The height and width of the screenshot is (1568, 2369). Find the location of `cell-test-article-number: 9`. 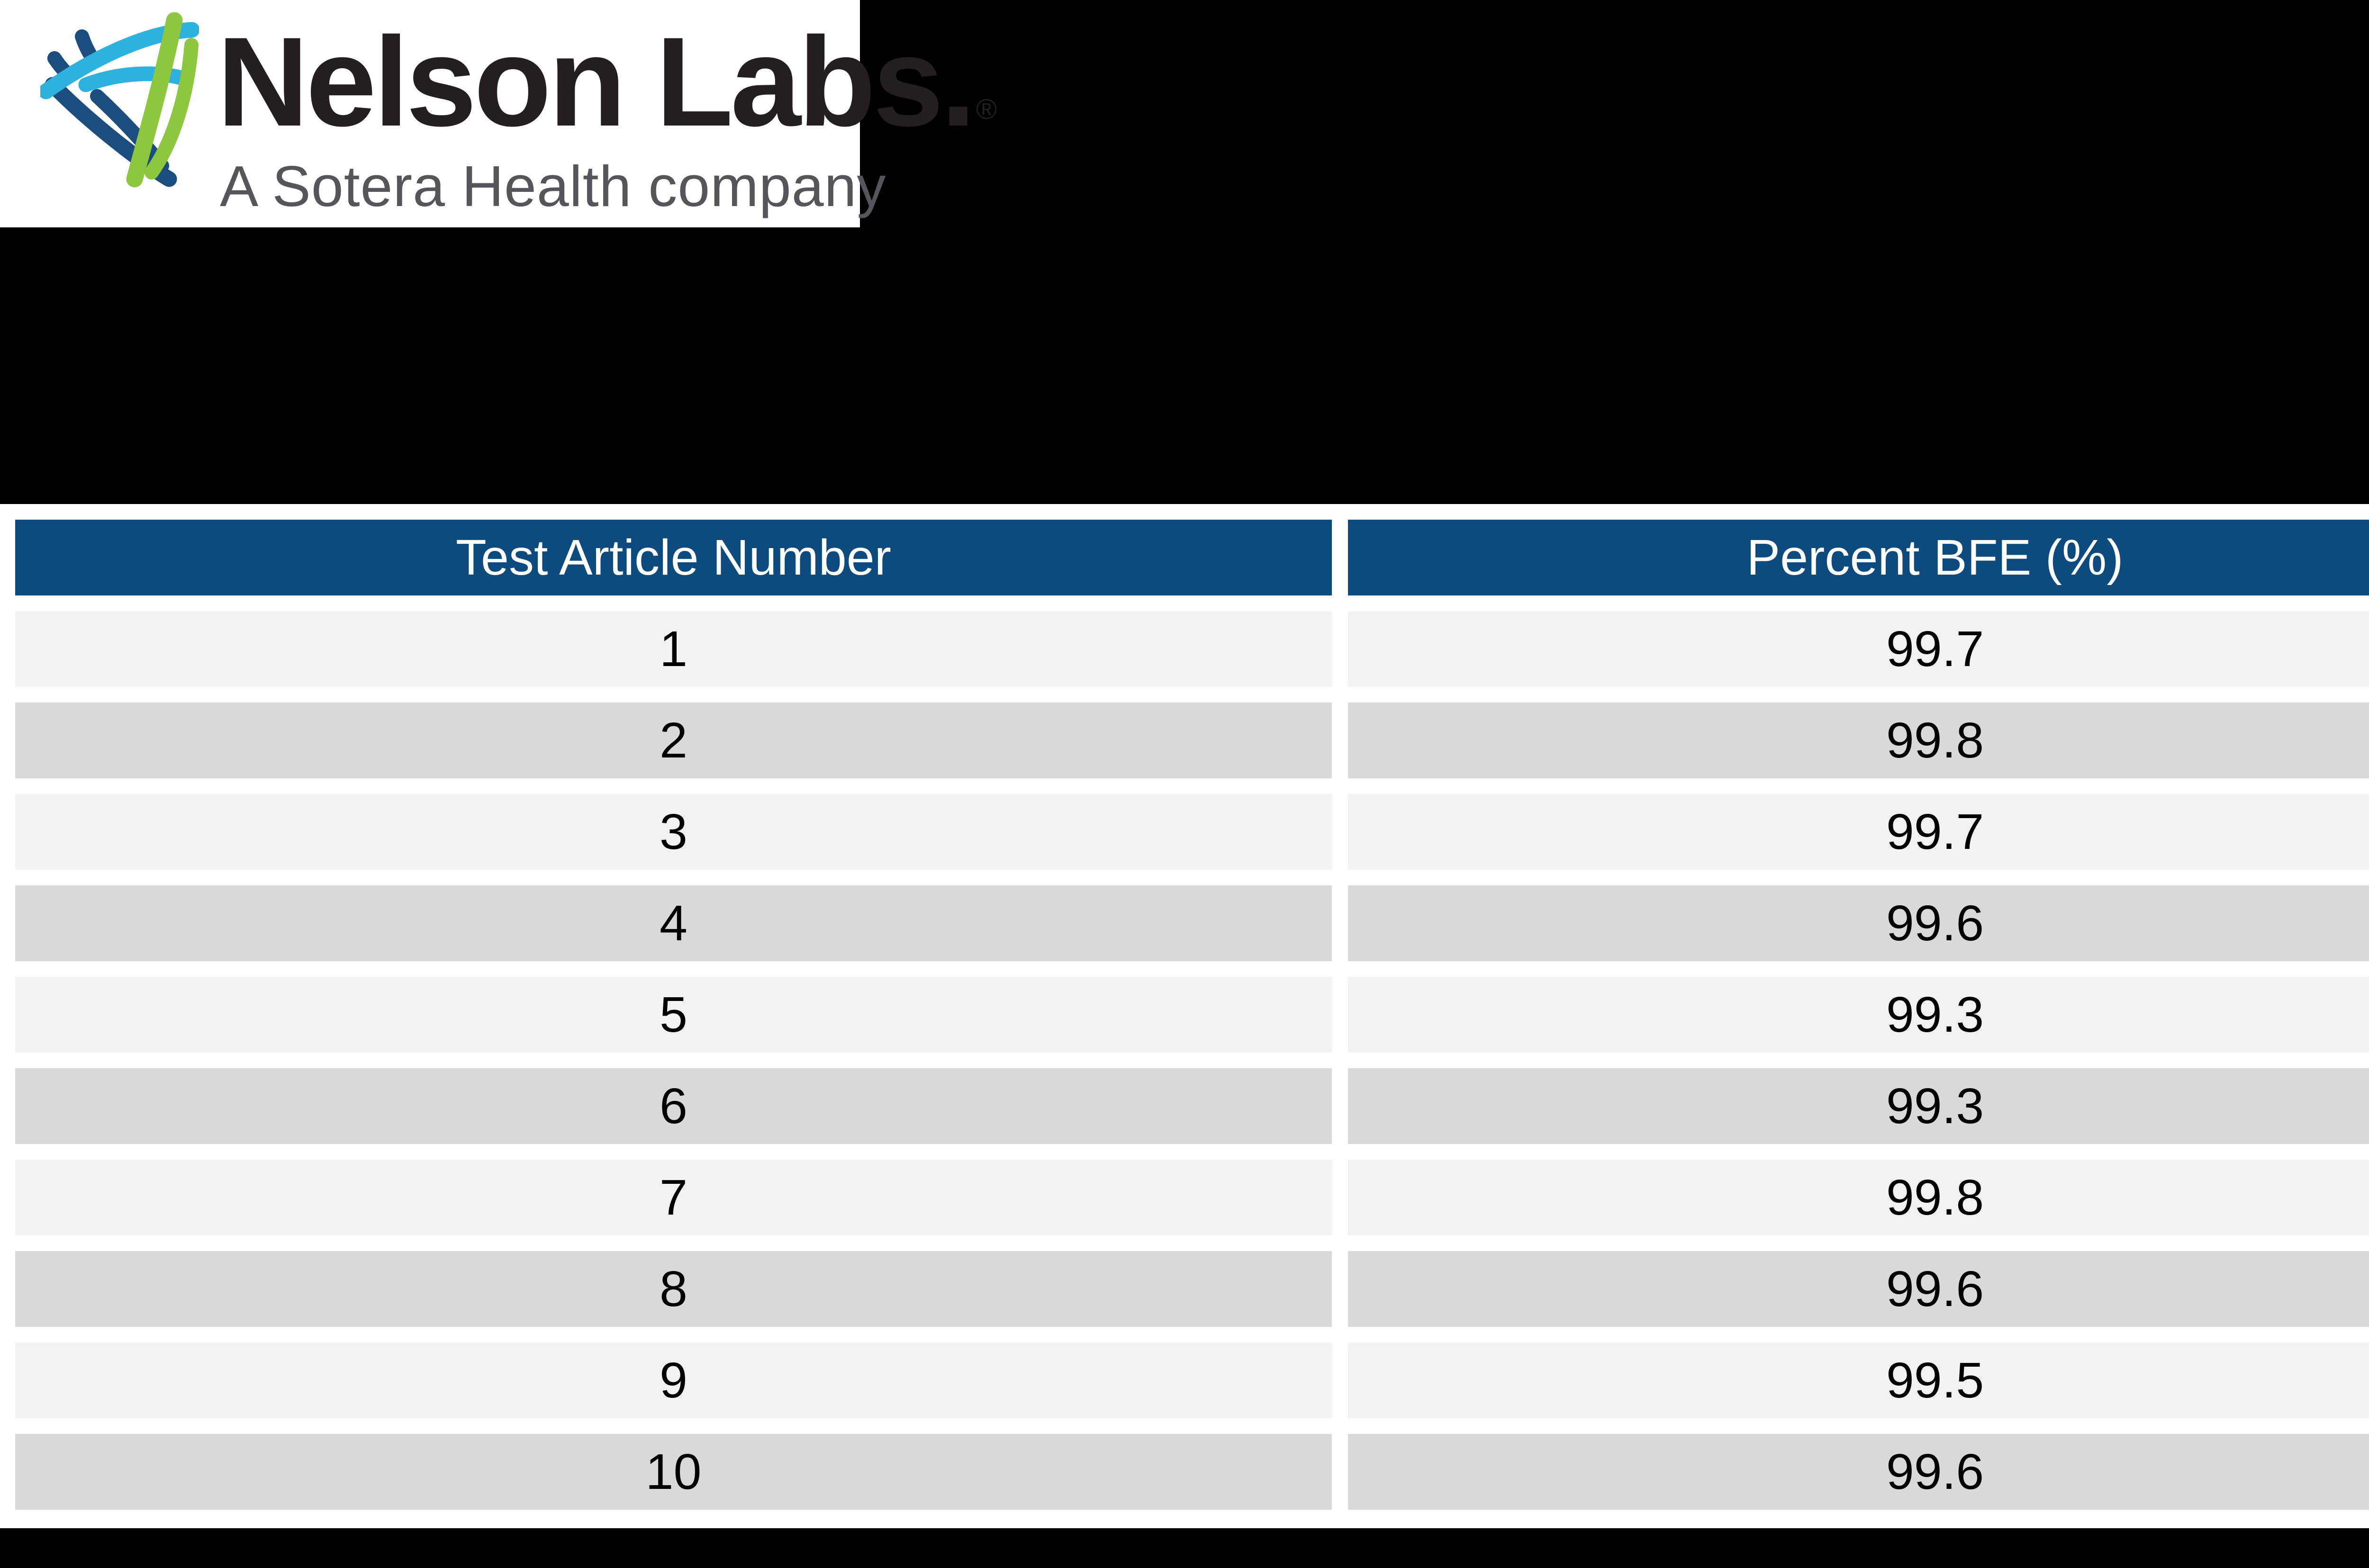

cell-test-article-number: 9 is located at coordinates (673, 1380).